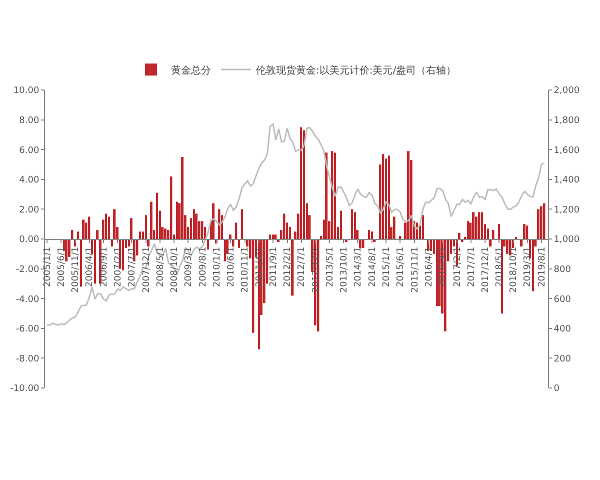 Image resolution: width=600 pixels, height=480 pixels. Describe the element at coordinates (563, 299) in the screenshot. I see `y2-tick-label: 600` at that location.